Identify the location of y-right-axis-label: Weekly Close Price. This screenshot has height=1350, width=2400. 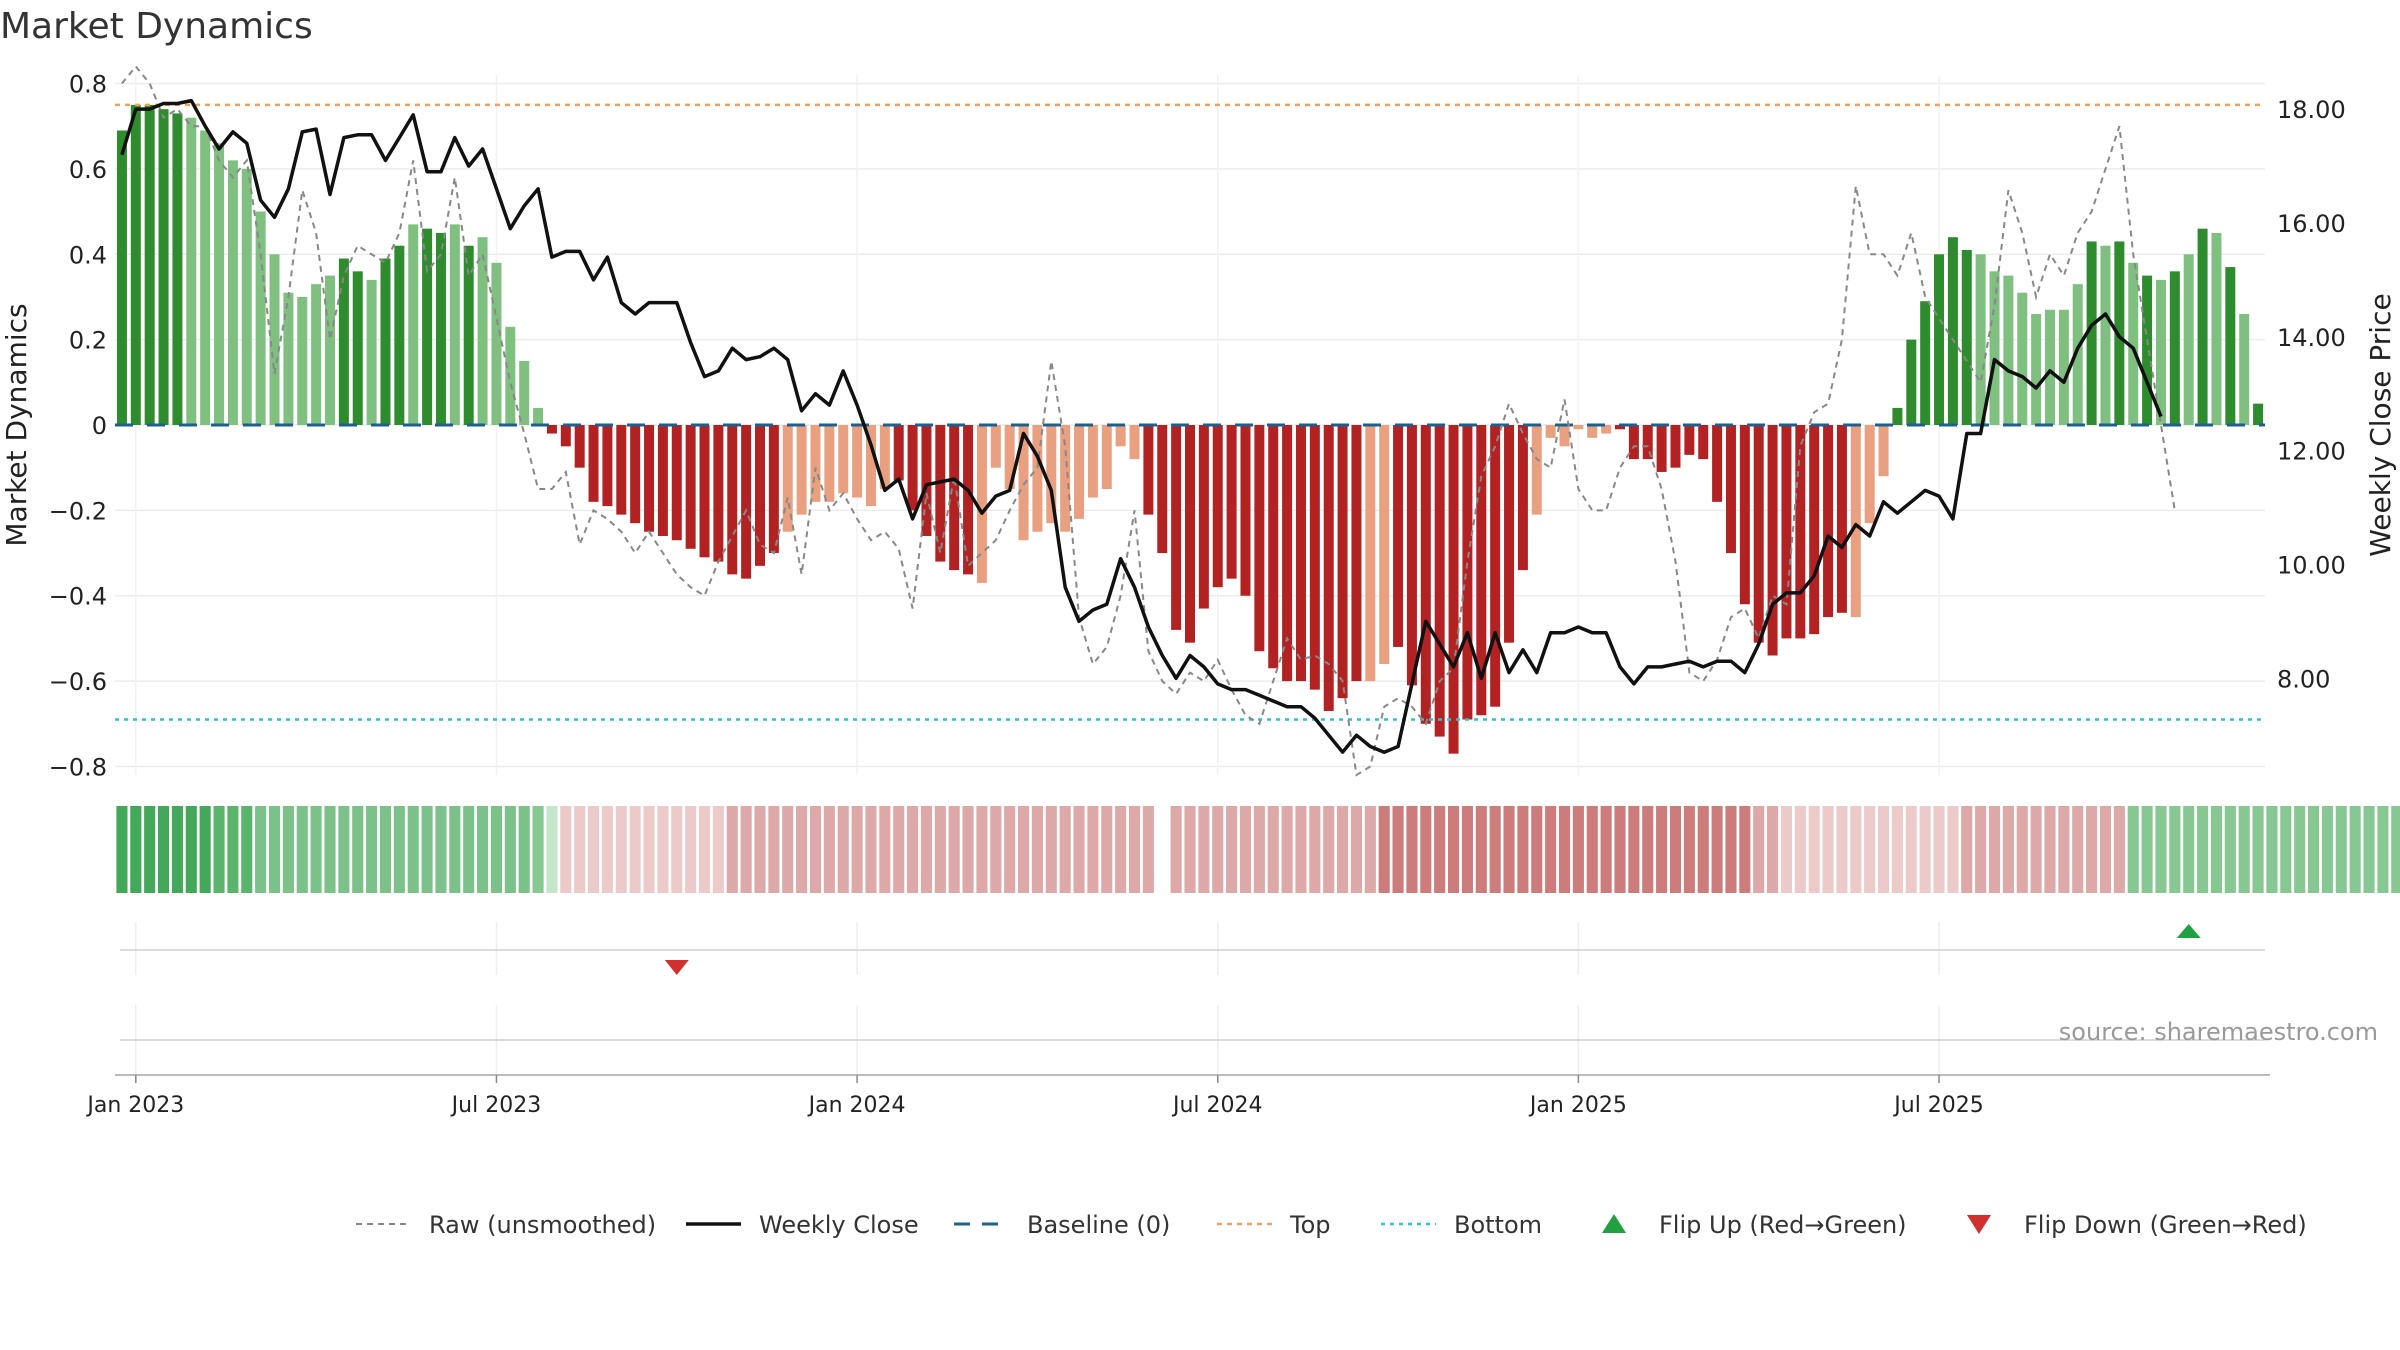
(2380, 424).